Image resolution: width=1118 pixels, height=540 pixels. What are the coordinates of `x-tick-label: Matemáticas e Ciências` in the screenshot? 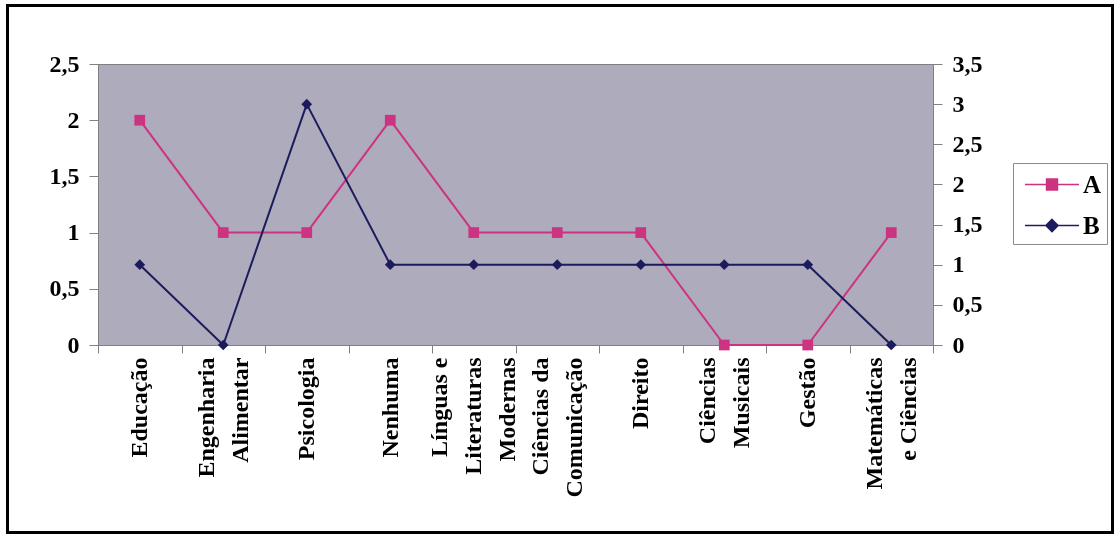 It's located at (890, 423).